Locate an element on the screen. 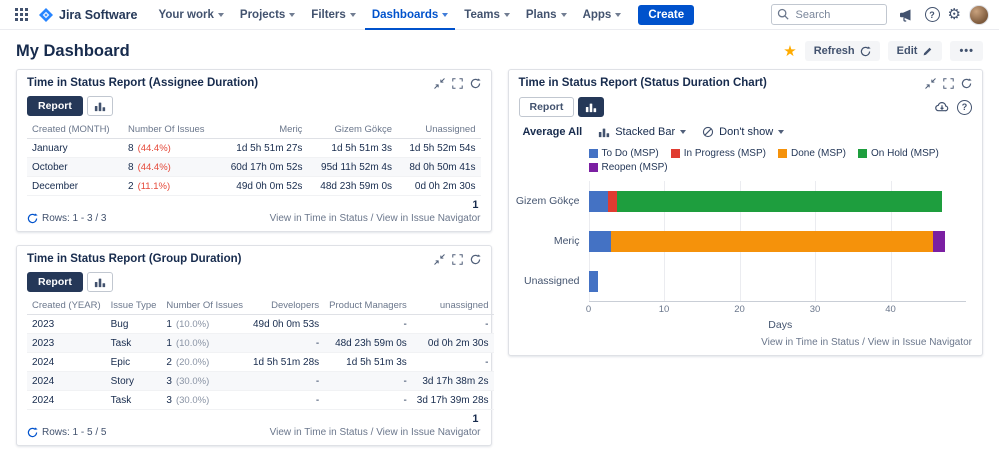 The width and height of the screenshot is (999, 460). settings-gear-icon: ⚙ is located at coordinates (954, 14).